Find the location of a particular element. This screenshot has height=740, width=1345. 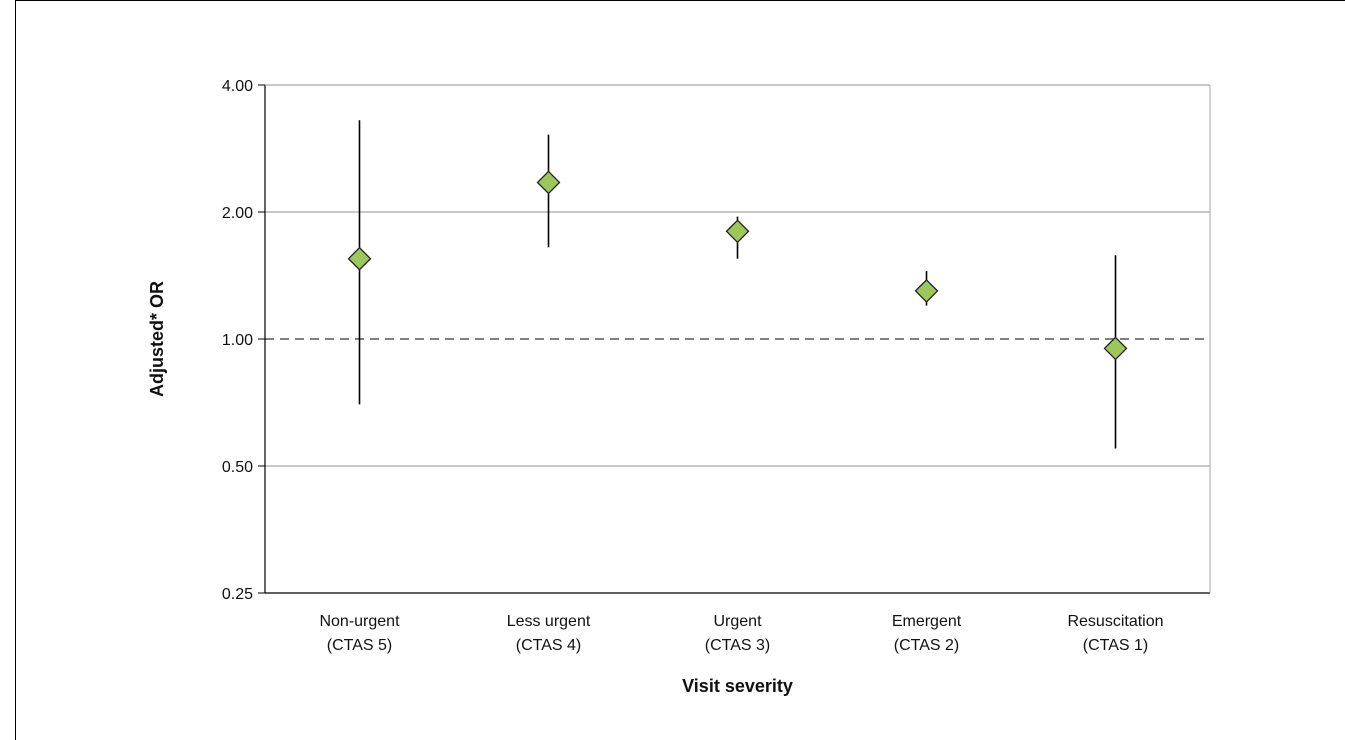

category-code-label: (CTAS 4) is located at coordinates (548, 645).